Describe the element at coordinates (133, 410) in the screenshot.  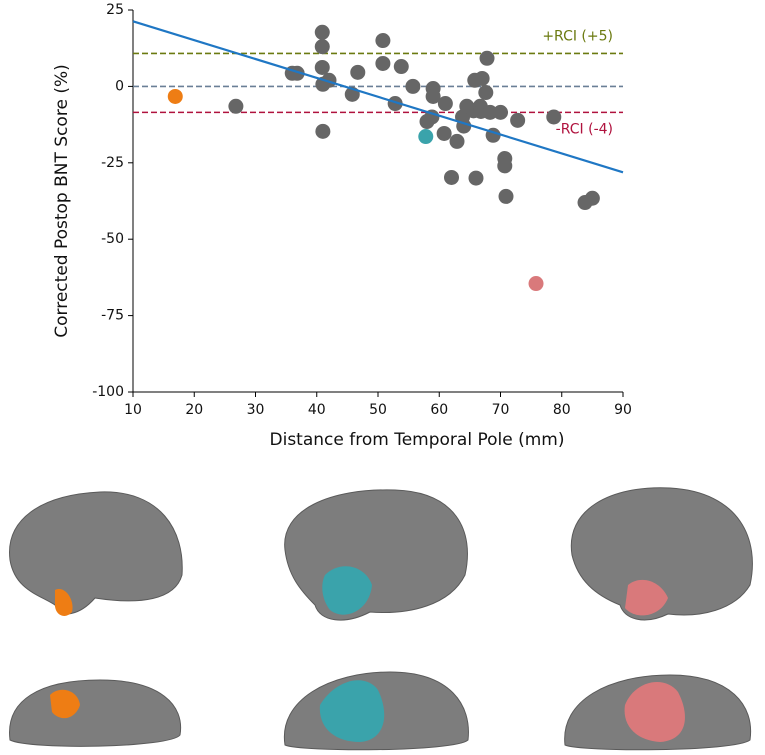
I see `x-tick-label: 10` at that location.